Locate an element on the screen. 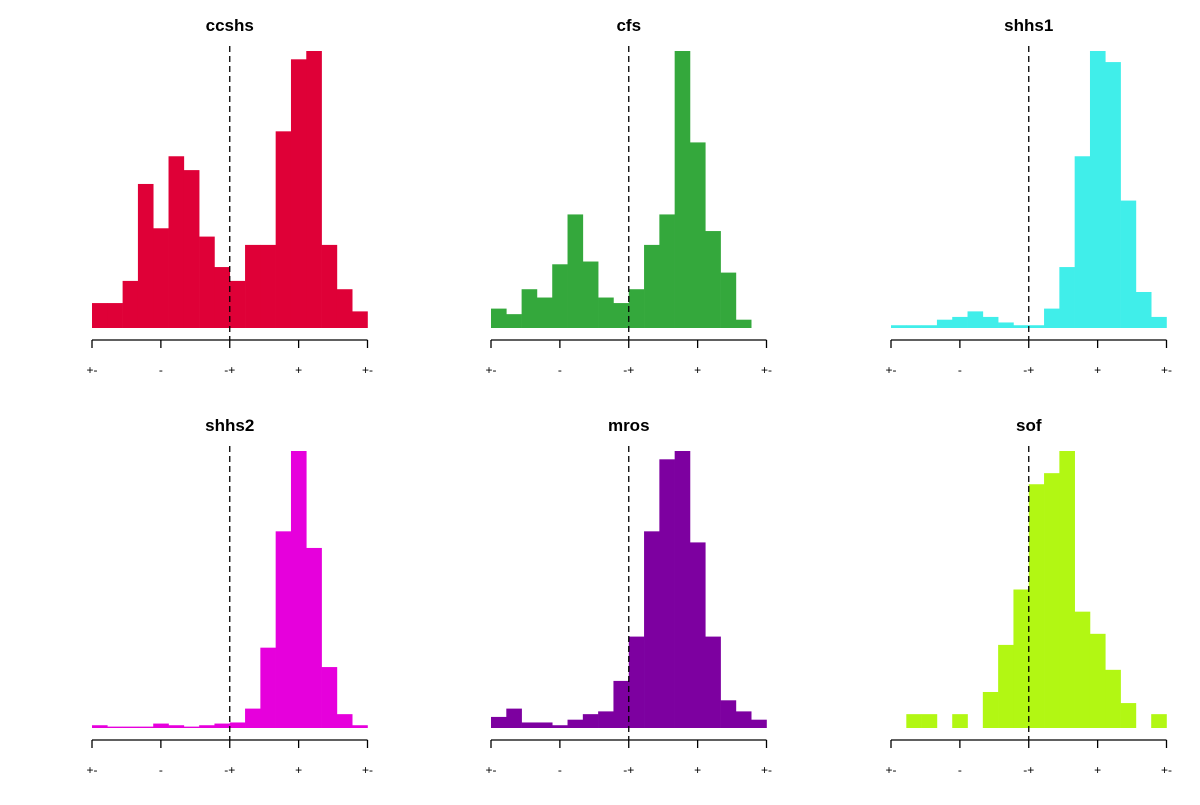 Image resolution: width=1200 pixels, height=805 pixels. panel-shhs2: shhs2 +- - -+ + +- is located at coordinates (229, 596).